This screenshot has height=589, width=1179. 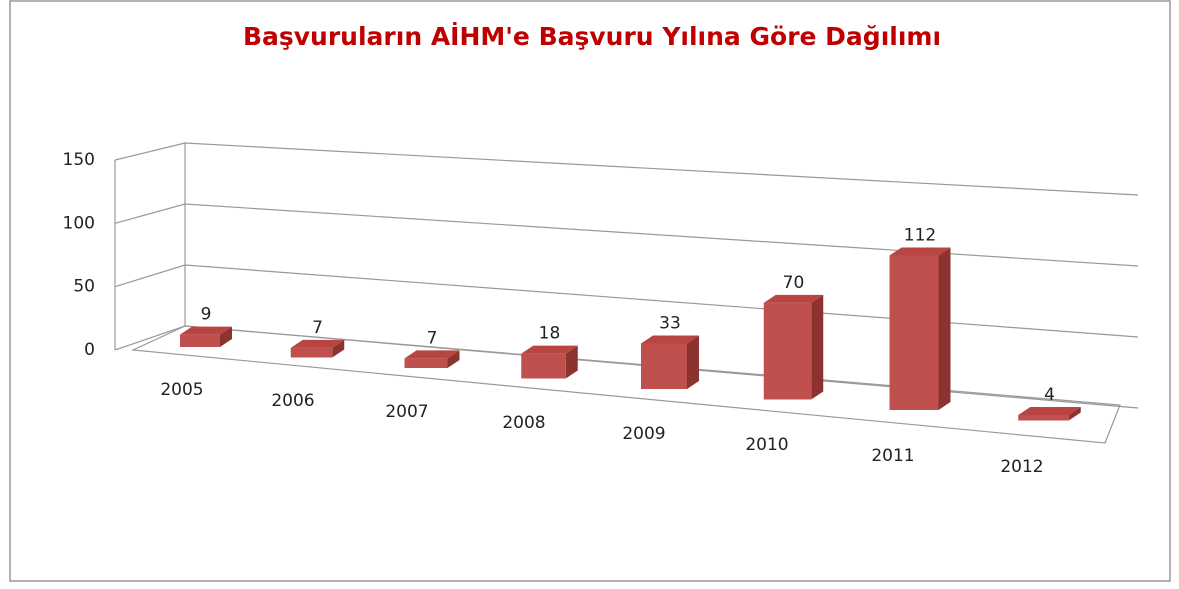 What do you see at coordinates (1021, 467) in the screenshot?
I see `x-tick-label: 2012` at bounding box center [1021, 467].